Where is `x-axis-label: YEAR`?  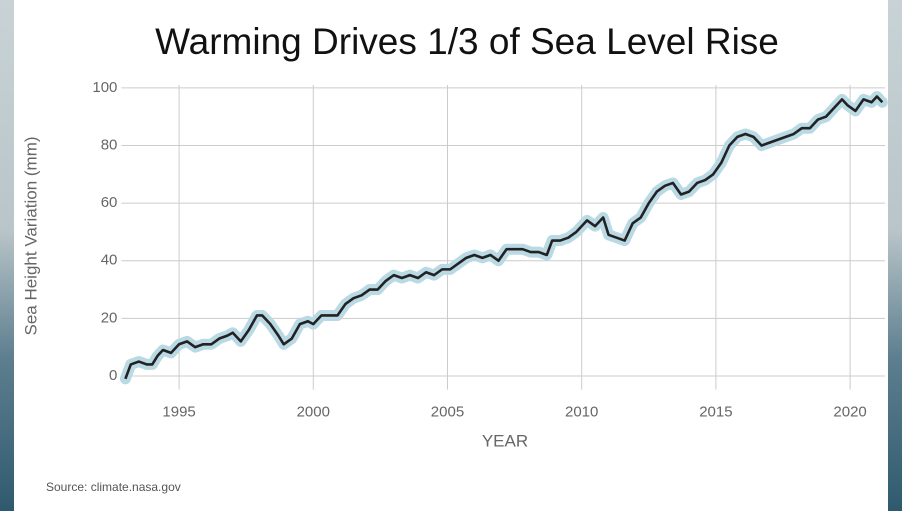 x-axis-label: YEAR is located at coordinates (505, 440).